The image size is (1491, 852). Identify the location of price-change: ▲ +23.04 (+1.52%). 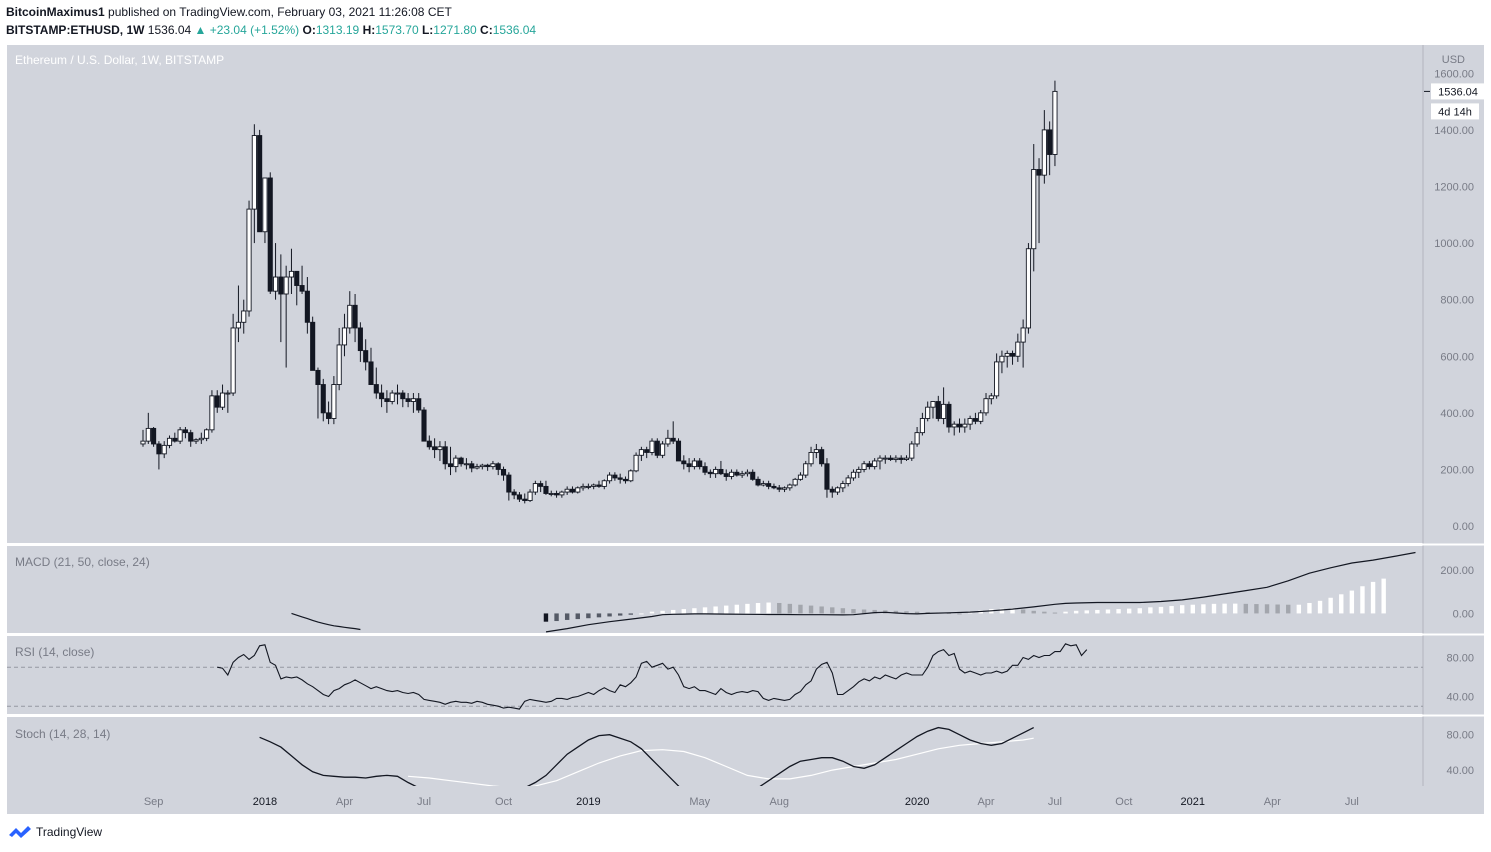
(247, 30).